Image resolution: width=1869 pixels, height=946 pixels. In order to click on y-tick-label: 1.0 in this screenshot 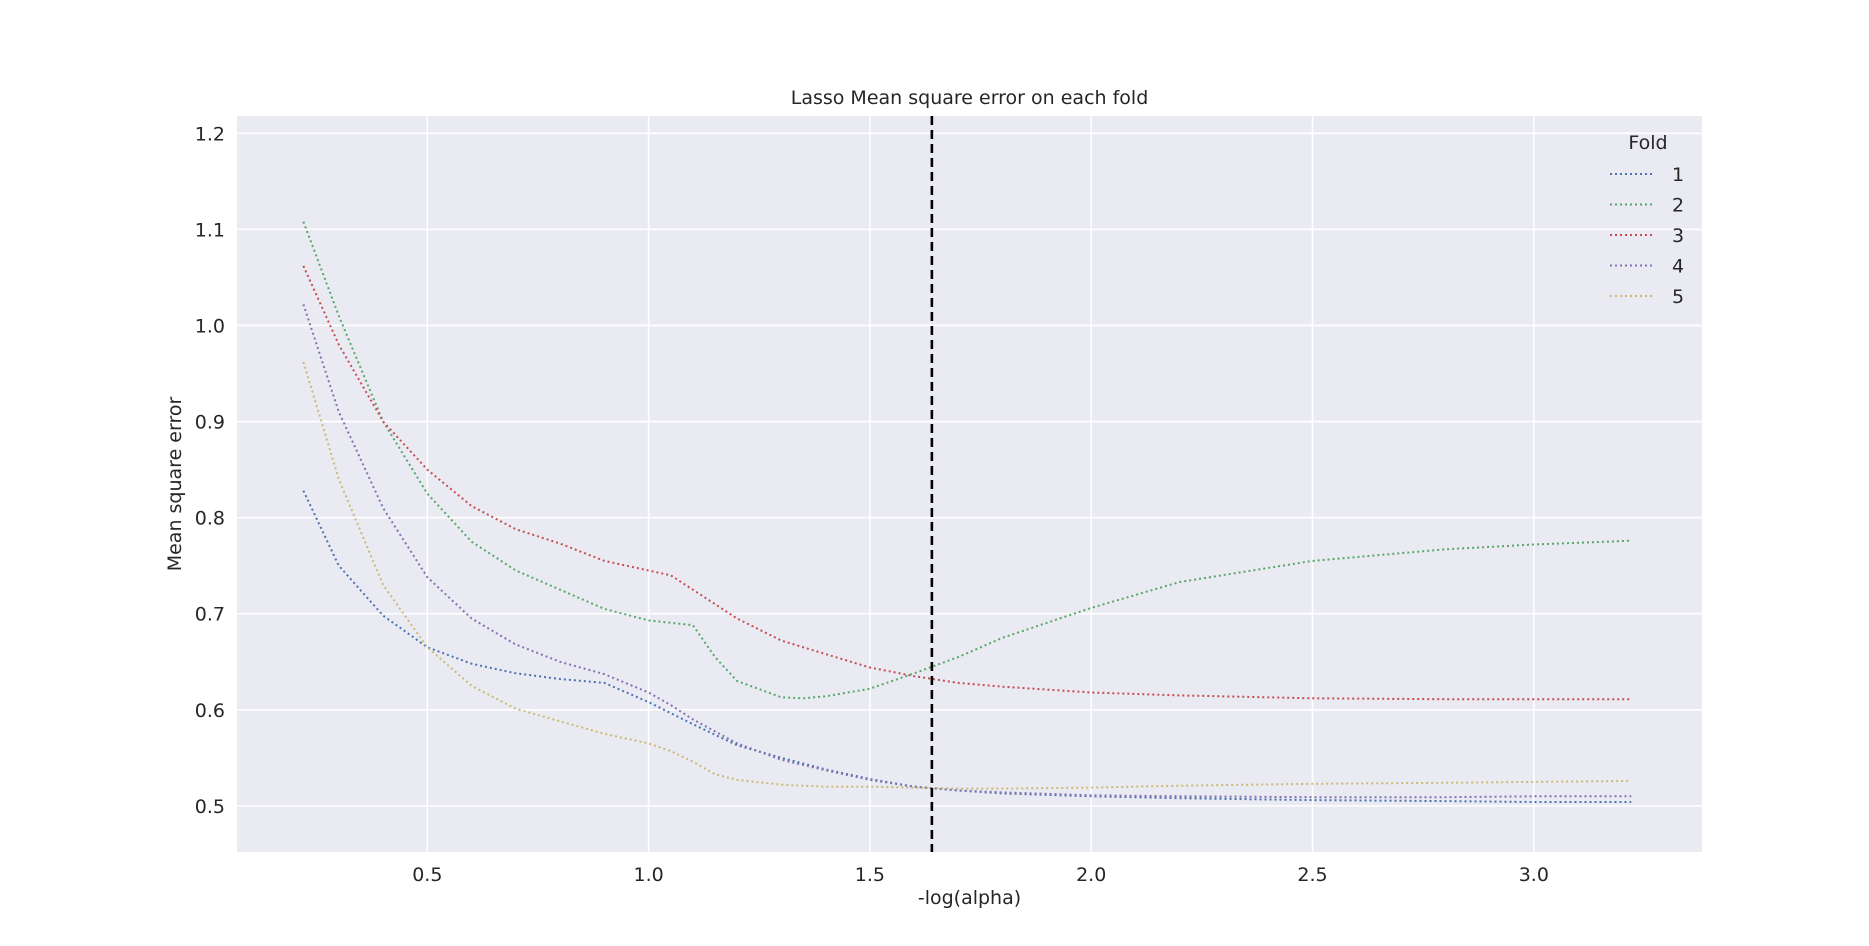, I will do `click(210, 326)`.